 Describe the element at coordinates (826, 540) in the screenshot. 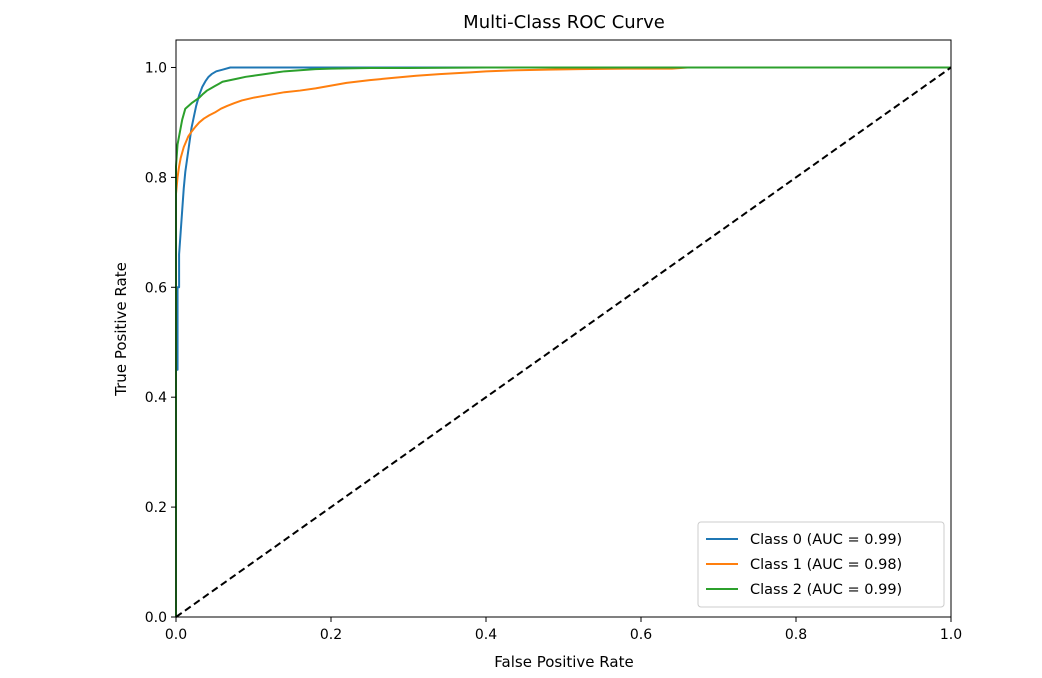

I see `legend-entry: Class 0 (AUC = 0.99)` at that location.